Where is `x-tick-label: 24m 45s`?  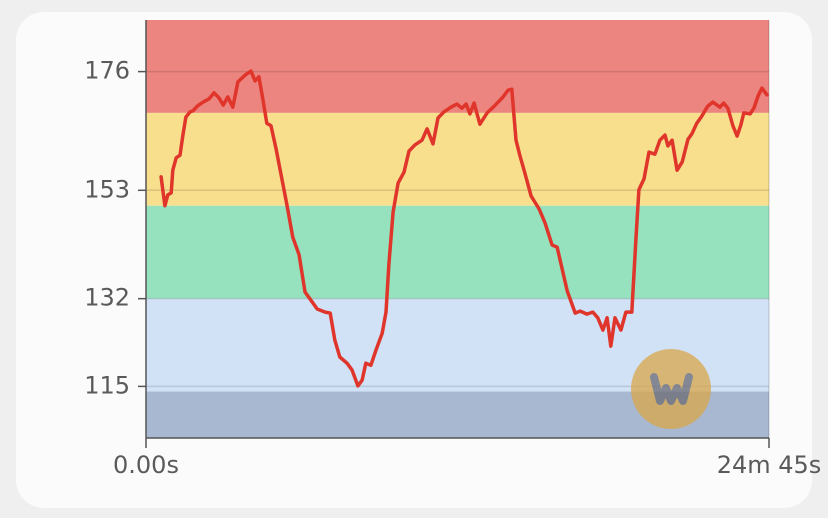
x-tick-label: 24m 45s is located at coordinates (769, 465).